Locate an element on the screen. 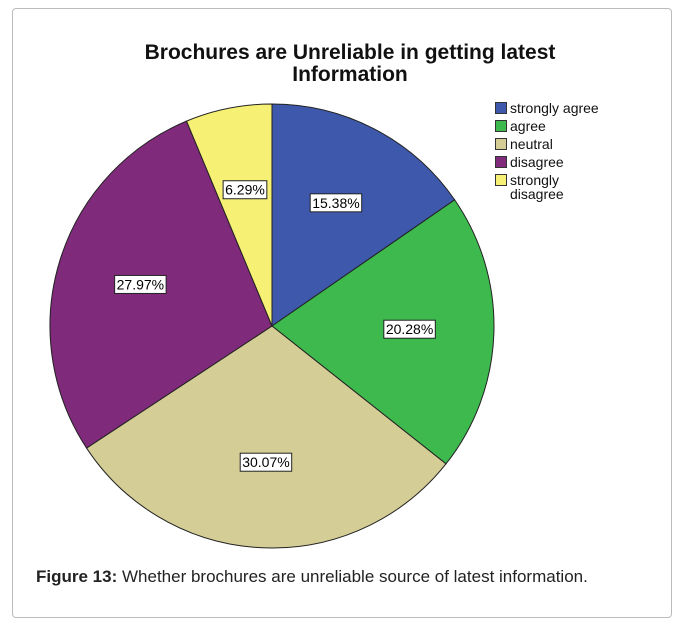  legend-entry: agree is located at coordinates (562, 126).